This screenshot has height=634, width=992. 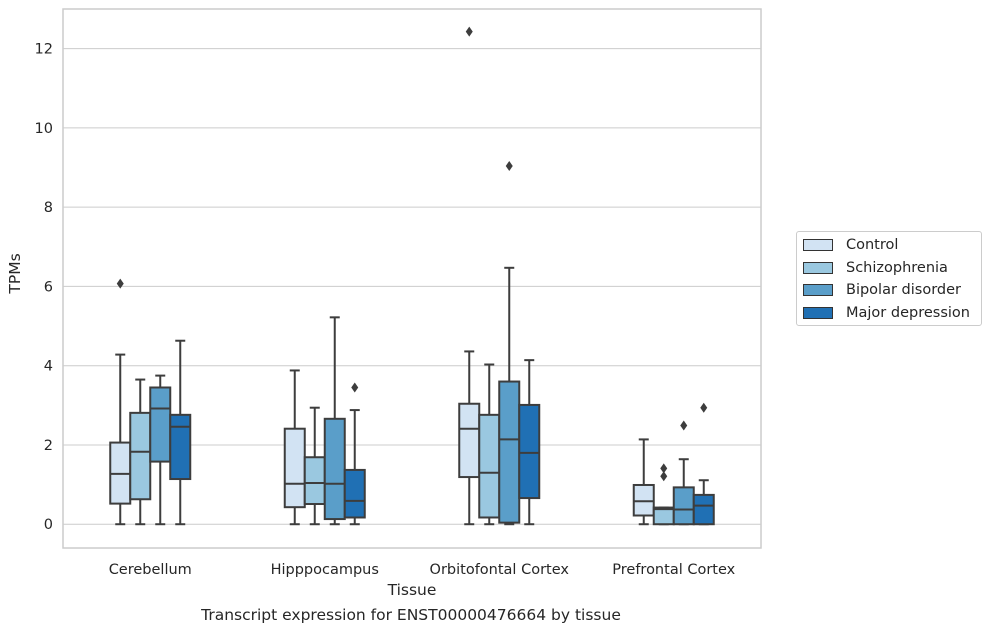 I want to click on legend-item-control: Control, so click(x=850, y=245).